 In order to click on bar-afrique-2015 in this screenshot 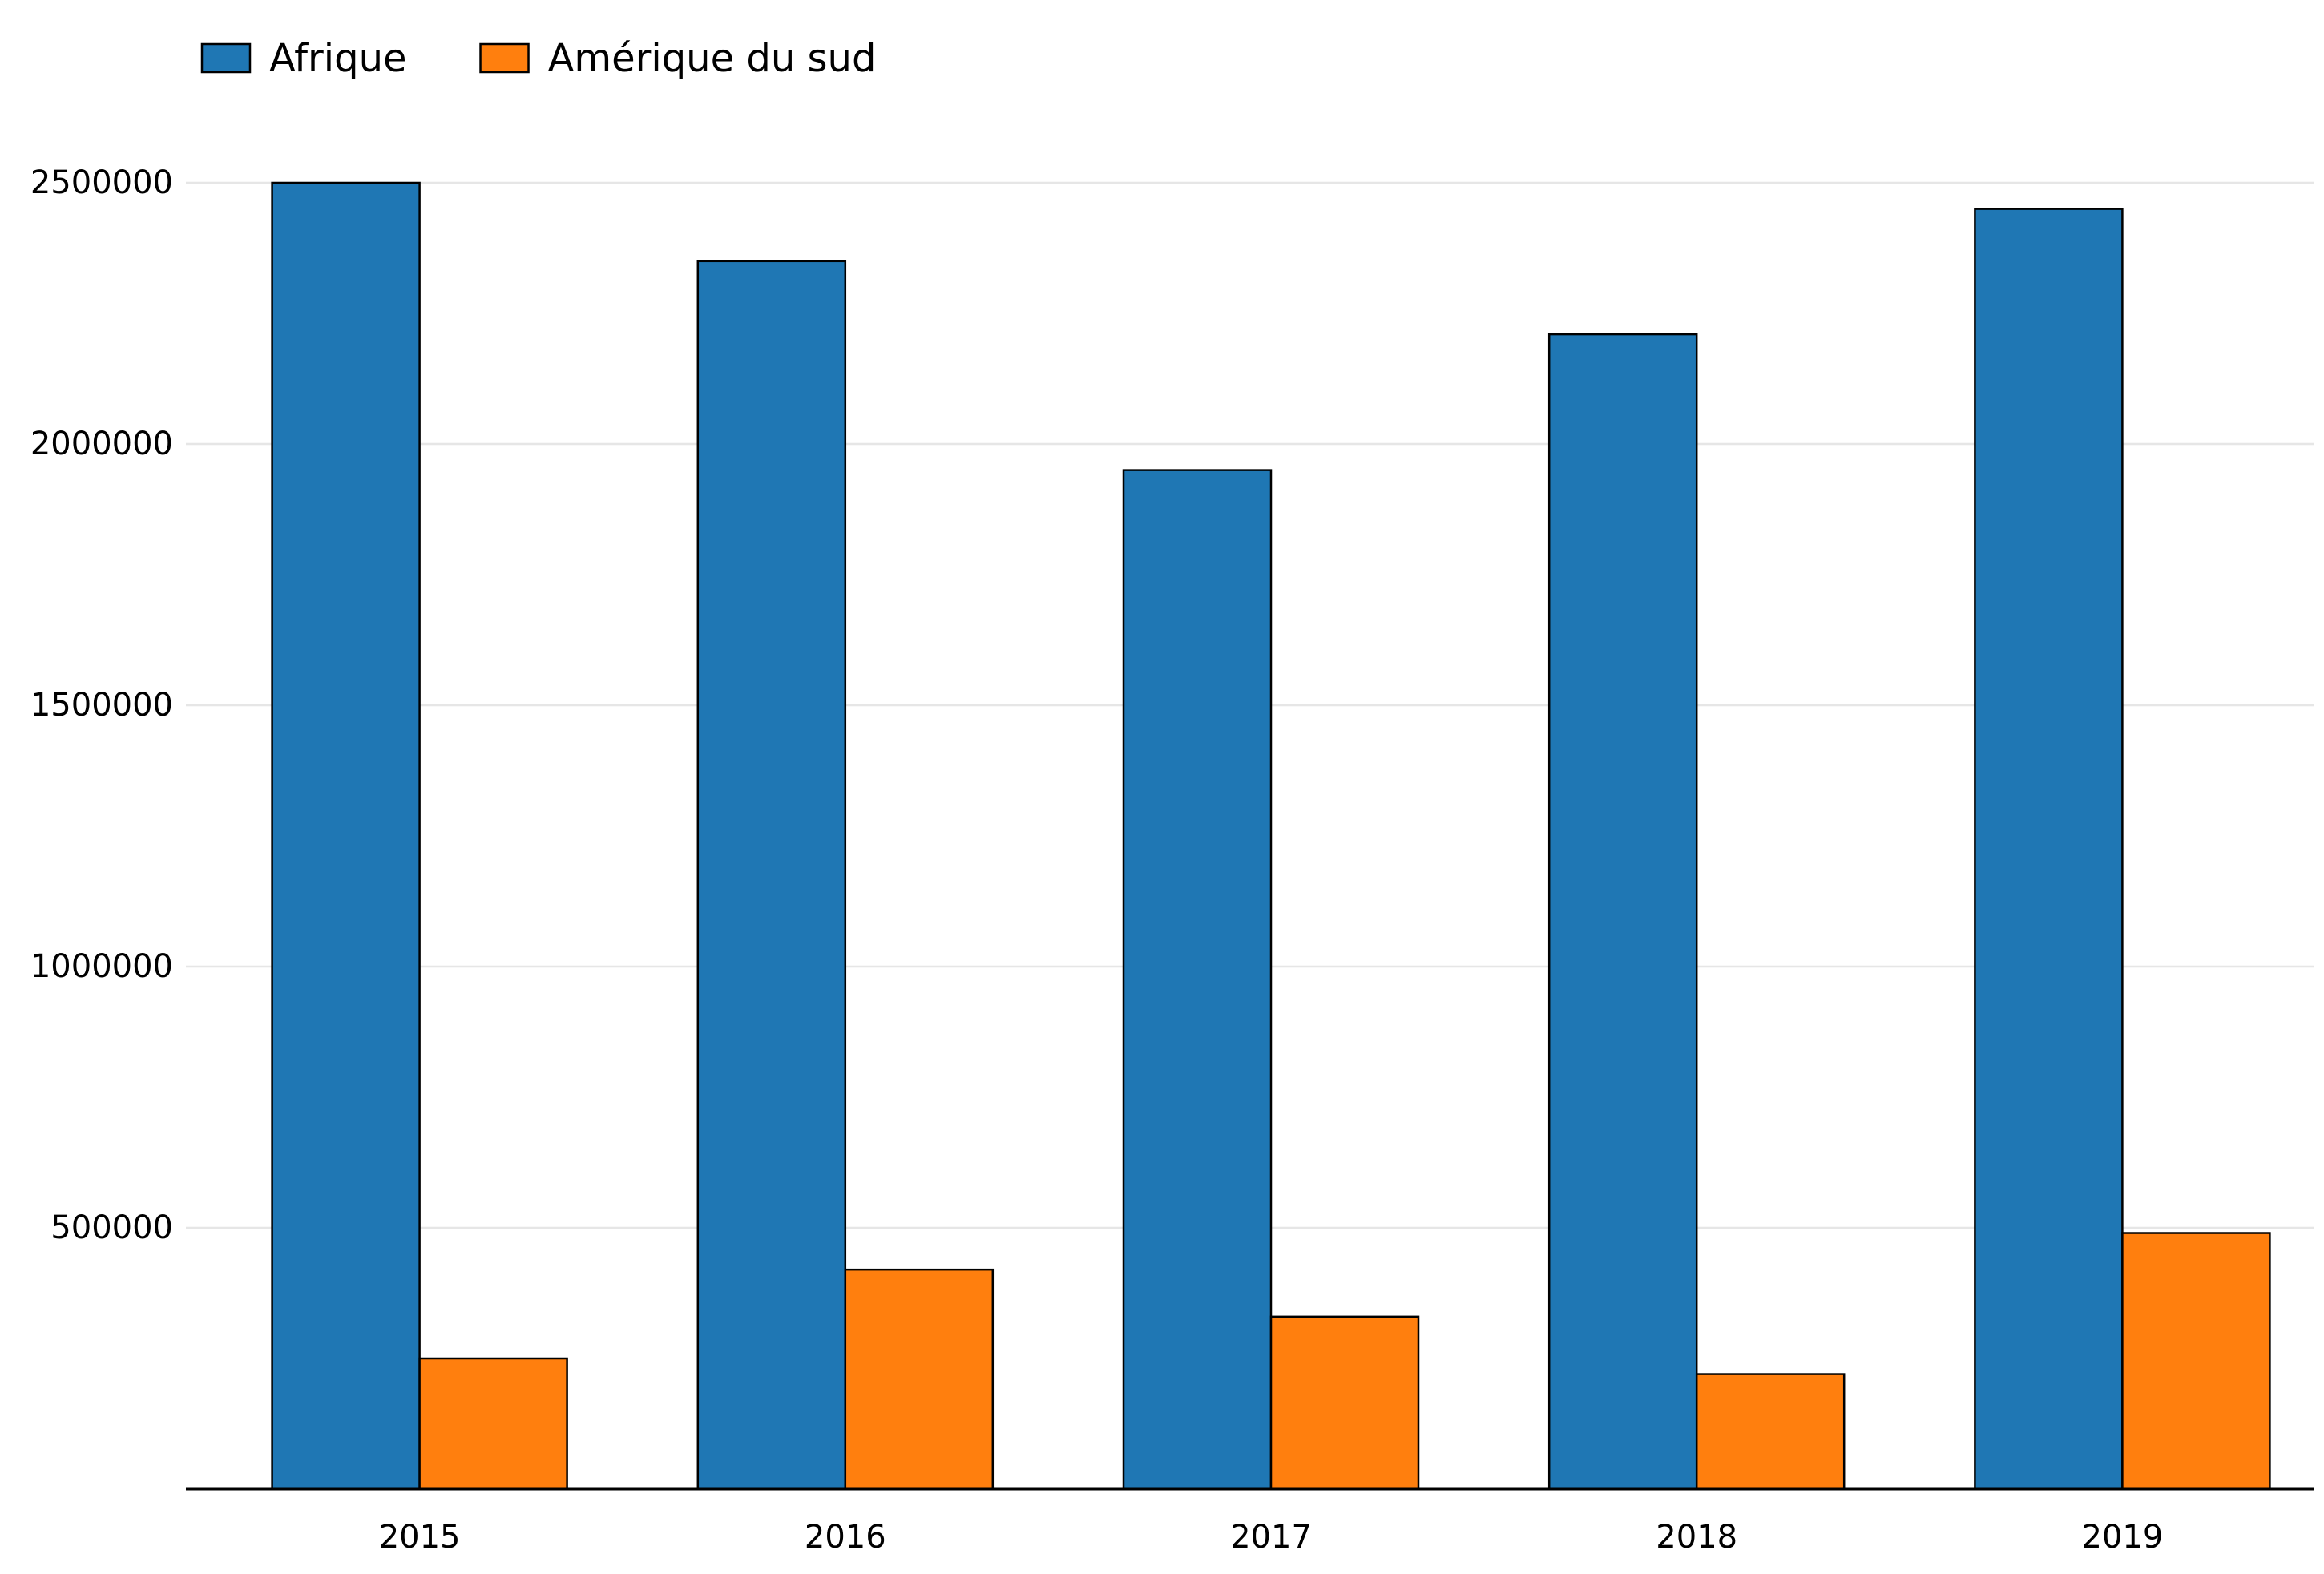, I will do `click(346, 836)`.